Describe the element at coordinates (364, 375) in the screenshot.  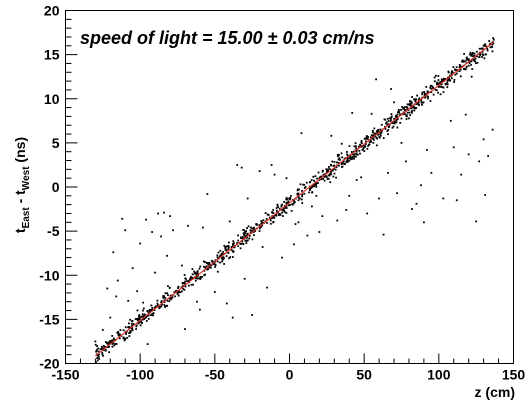
I see `x-tick-label: 50` at that location.